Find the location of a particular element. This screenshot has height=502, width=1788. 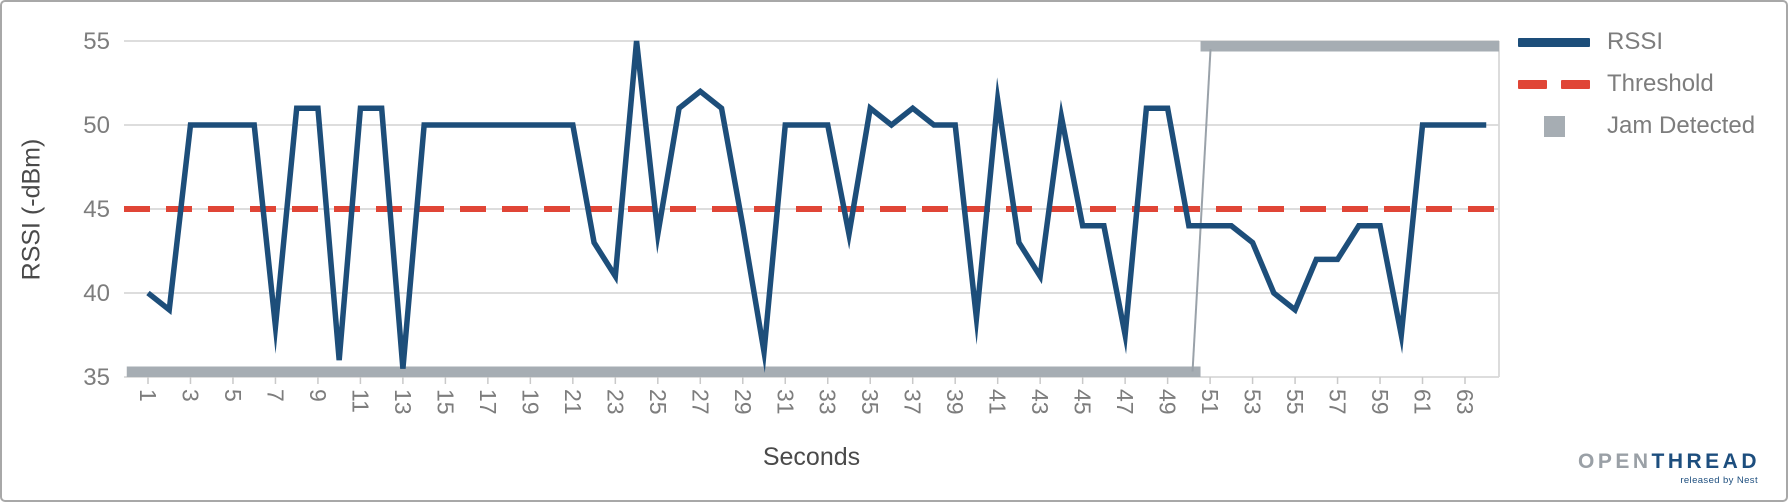

legend-item-jam-detected: Jam Detected is located at coordinates (1636, 126).